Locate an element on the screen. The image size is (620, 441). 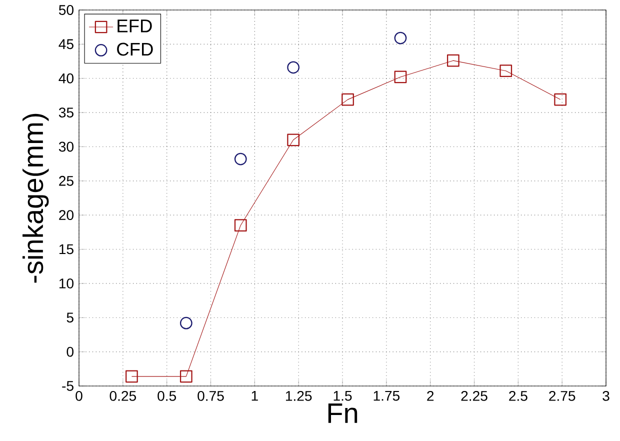
legend-label: EFD is located at coordinates (135, 26).